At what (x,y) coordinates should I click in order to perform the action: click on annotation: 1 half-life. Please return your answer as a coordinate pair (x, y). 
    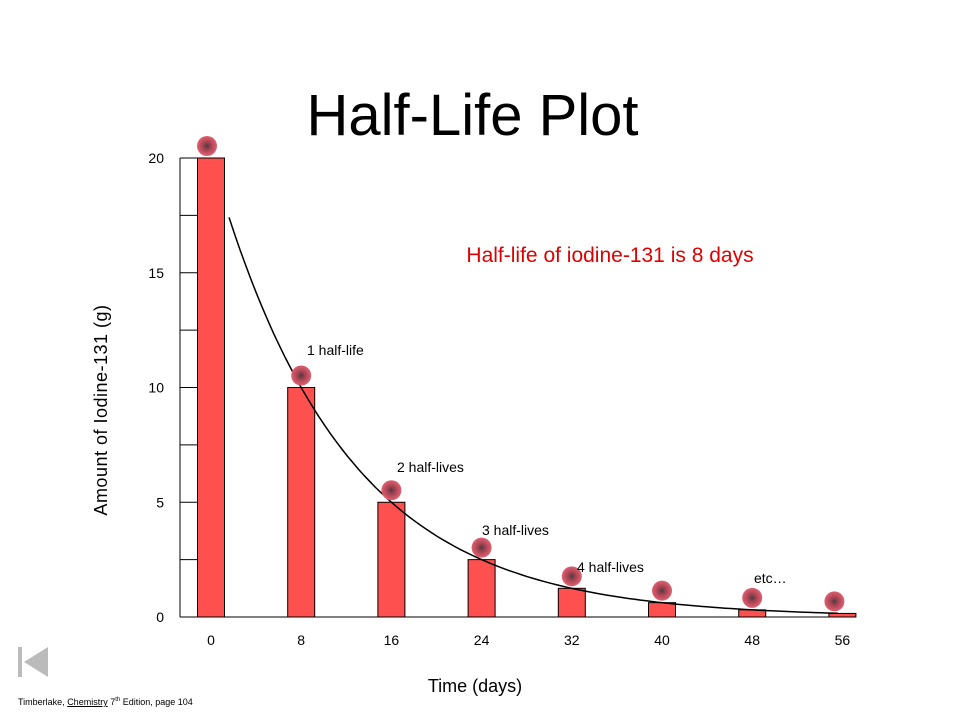
    Looking at the image, I should click on (335, 350).